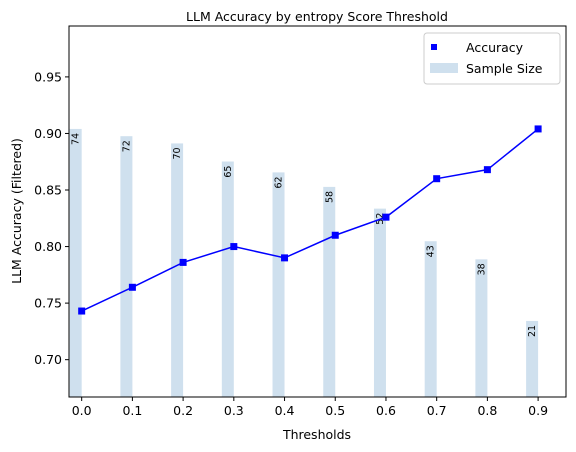  Describe the element at coordinates (532, 331) in the screenshot. I see `bar-value-label: 21` at that location.